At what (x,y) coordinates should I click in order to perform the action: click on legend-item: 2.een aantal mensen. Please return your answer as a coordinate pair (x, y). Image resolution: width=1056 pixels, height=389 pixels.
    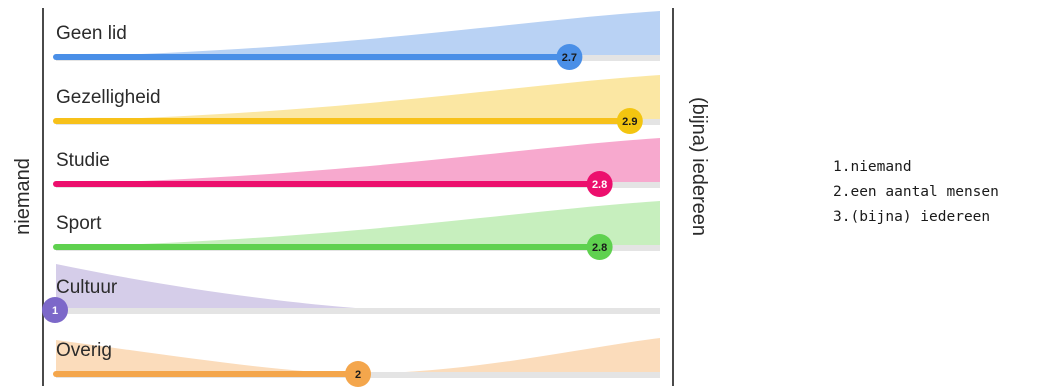
    Looking at the image, I should click on (916, 192).